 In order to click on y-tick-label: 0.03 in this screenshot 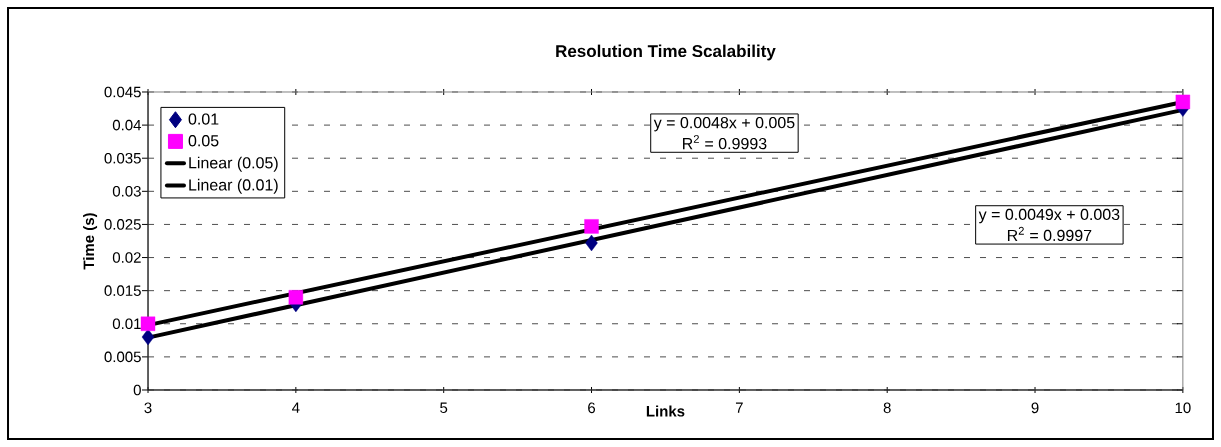, I will do `click(126, 191)`.